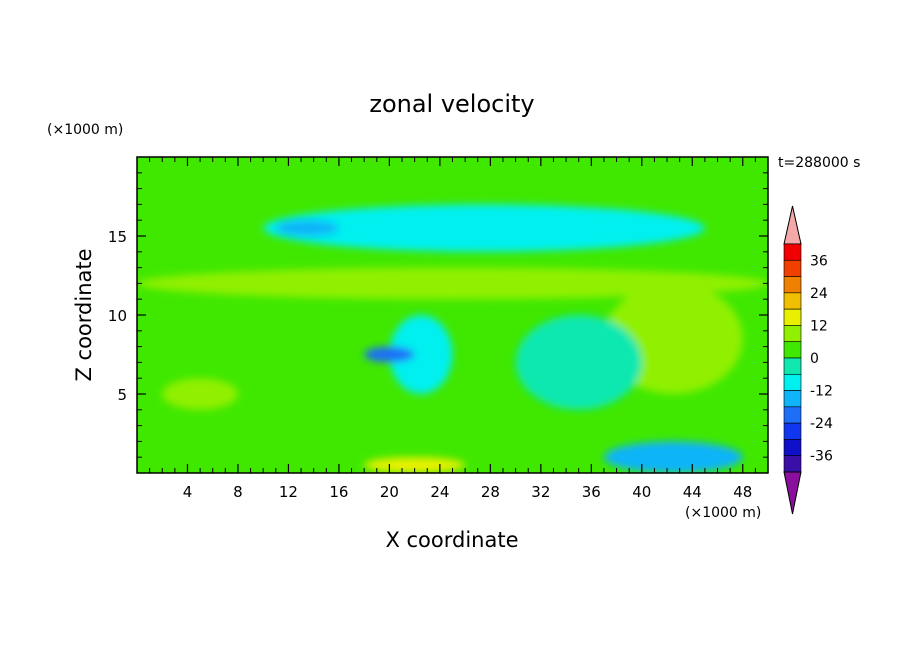 The width and height of the screenshot is (904, 654). What do you see at coordinates (490, 492) in the screenshot?
I see `x-tick-label: 28` at bounding box center [490, 492].